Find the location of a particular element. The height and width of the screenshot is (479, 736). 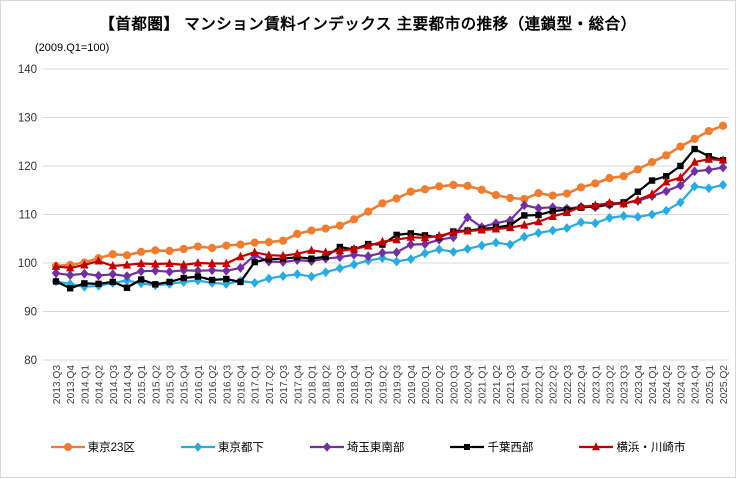

legend-label: 横浜・川崎市 is located at coordinates (651, 448).